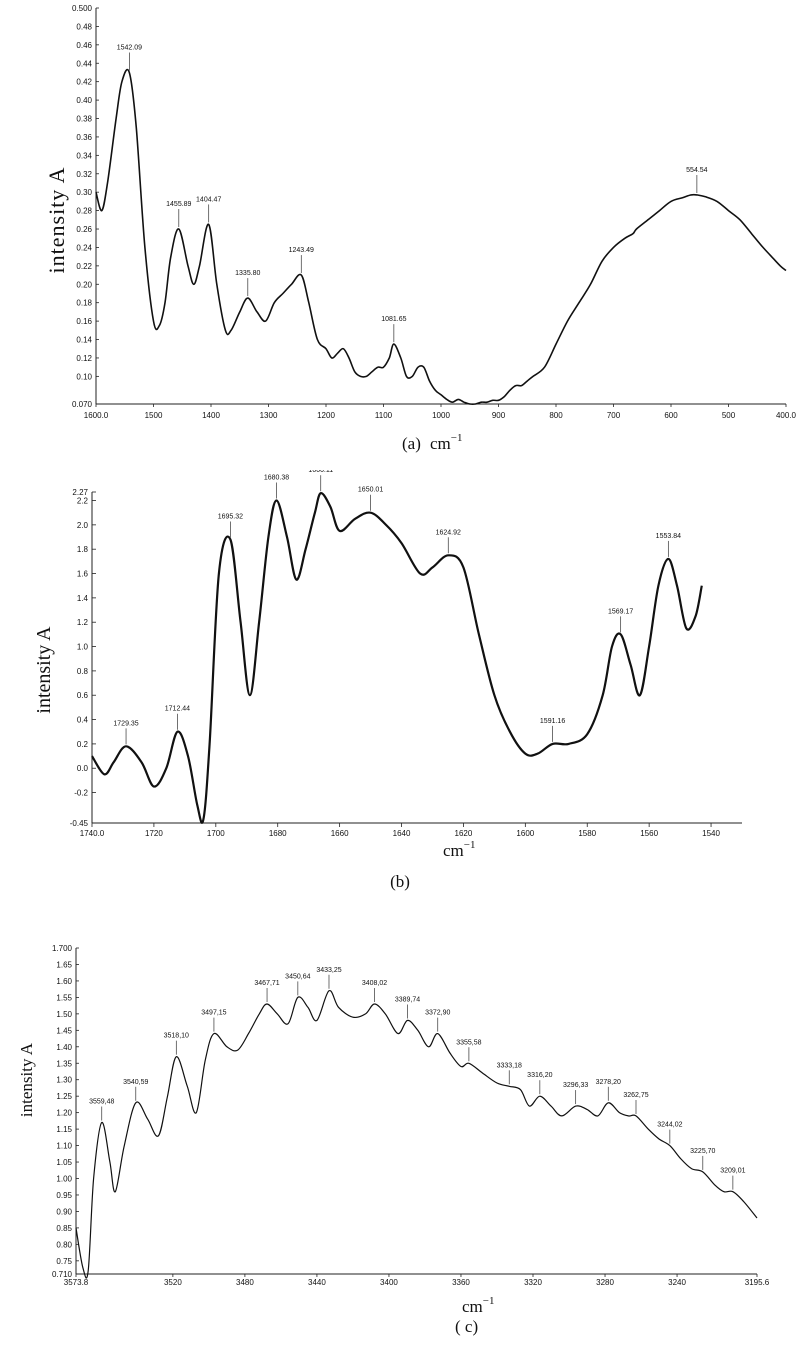 The width and height of the screenshot is (800, 1345). Describe the element at coordinates (84, 63) in the screenshot. I see `y-tick-label: 0.44` at that location.